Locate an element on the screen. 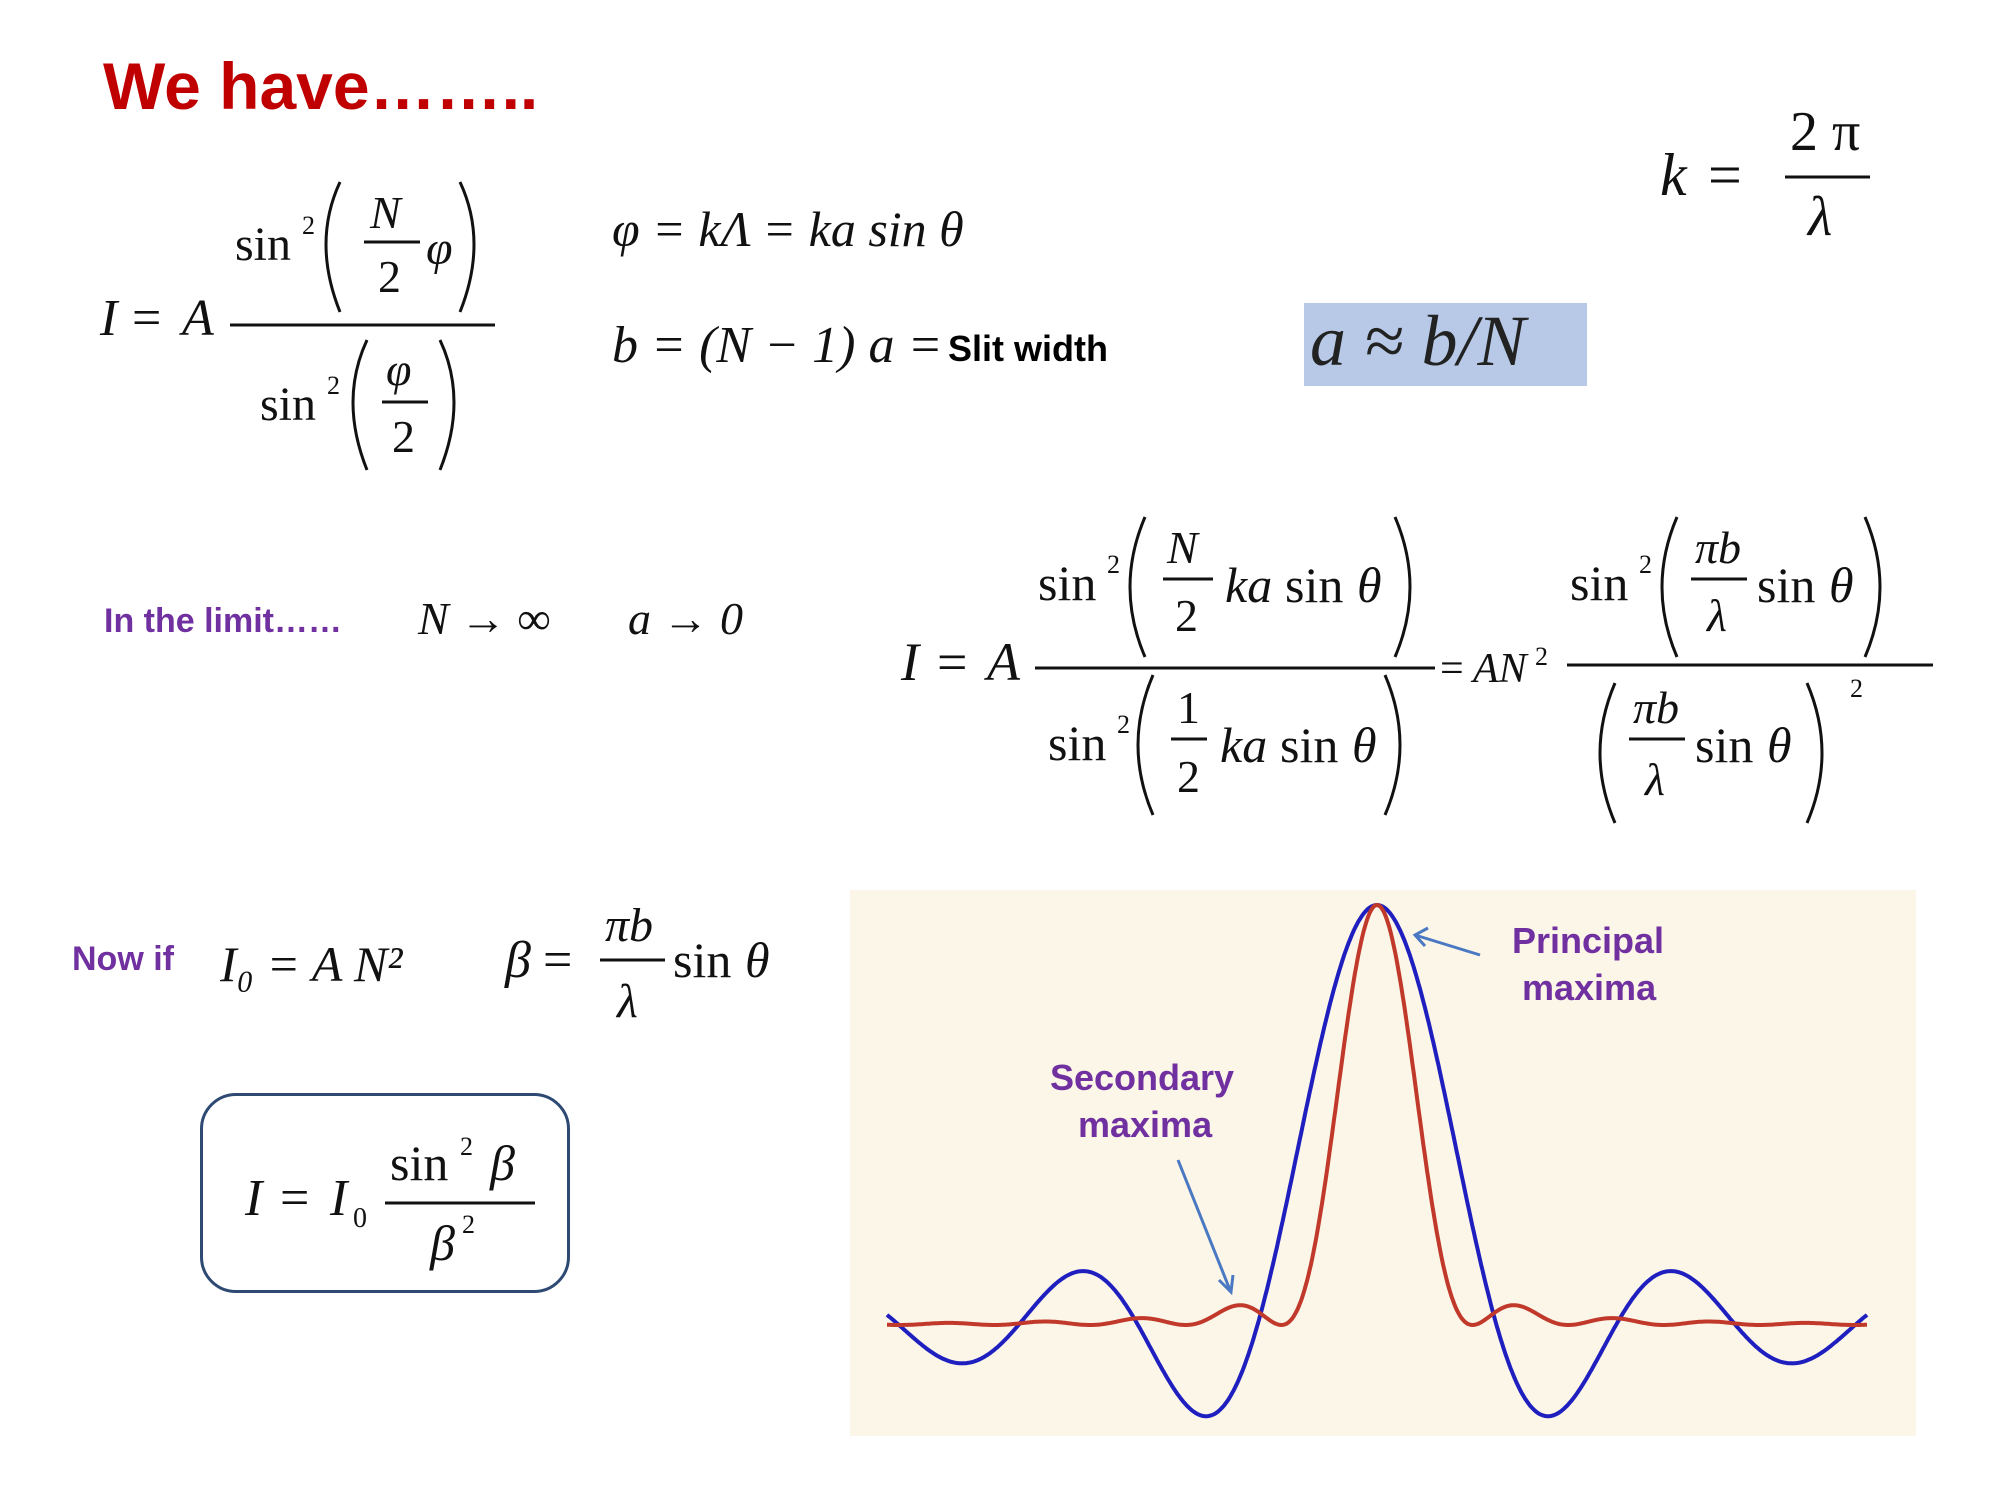 The height and width of the screenshot is (1500, 2000). principal-maxima-arrowhead is located at coordinates (1420, 937).